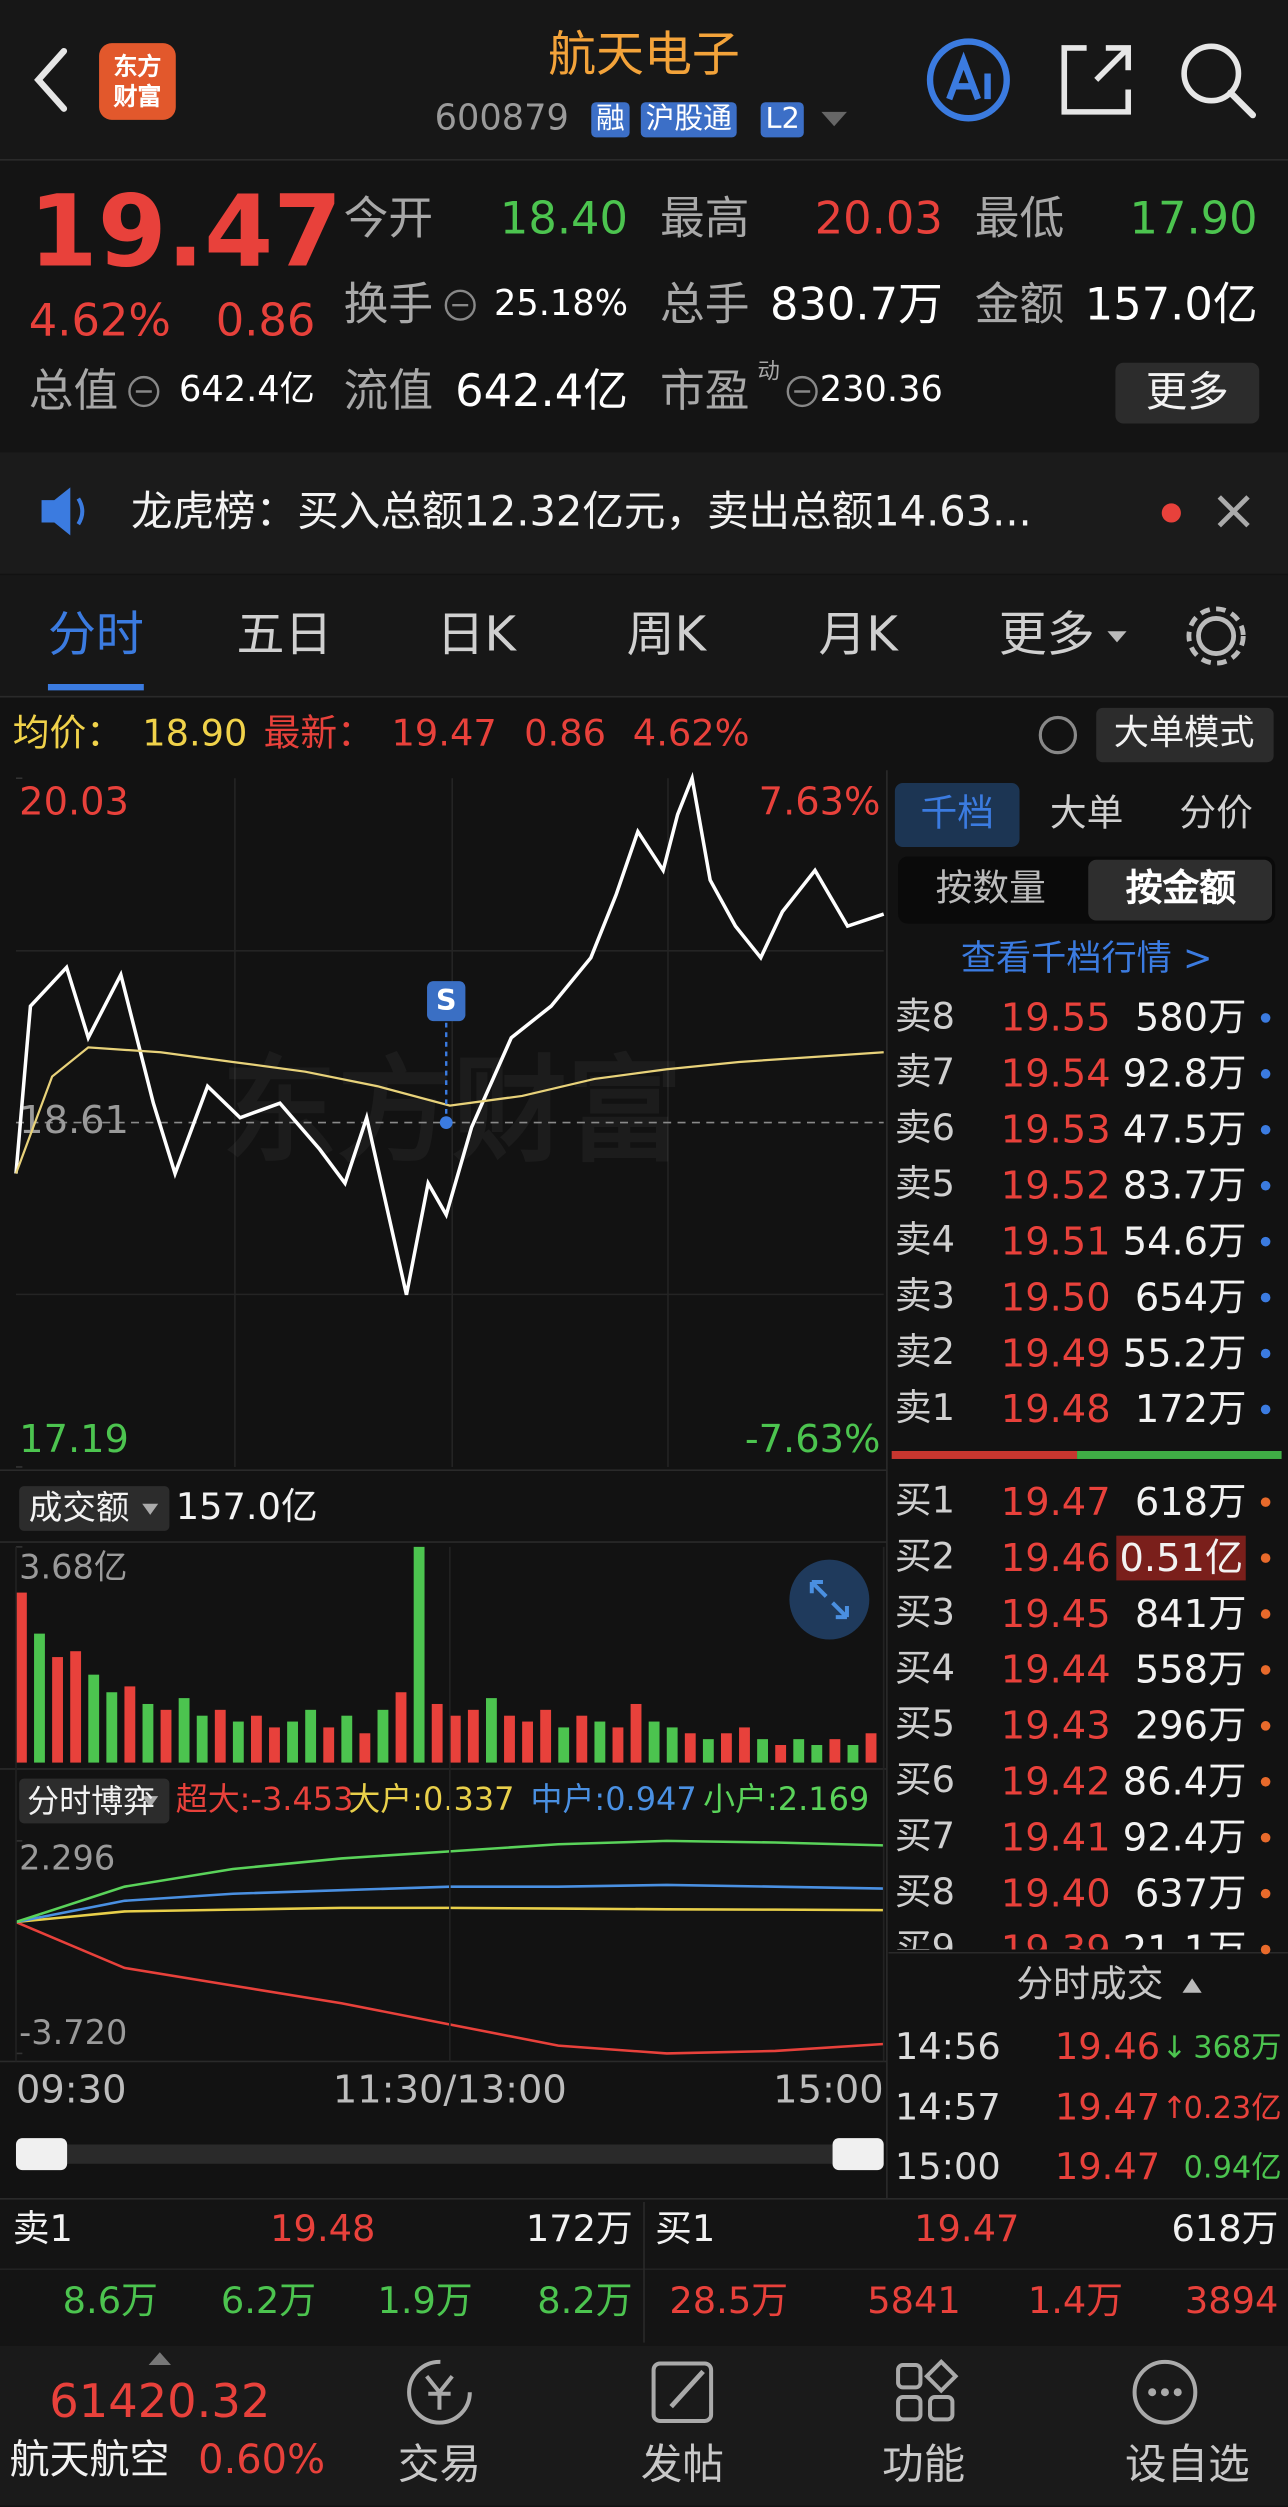 This screenshot has height=2507, width=1288. What do you see at coordinates (79, 1507) in the screenshot?
I see `volume-selector: 成交额` at bounding box center [79, 1507].